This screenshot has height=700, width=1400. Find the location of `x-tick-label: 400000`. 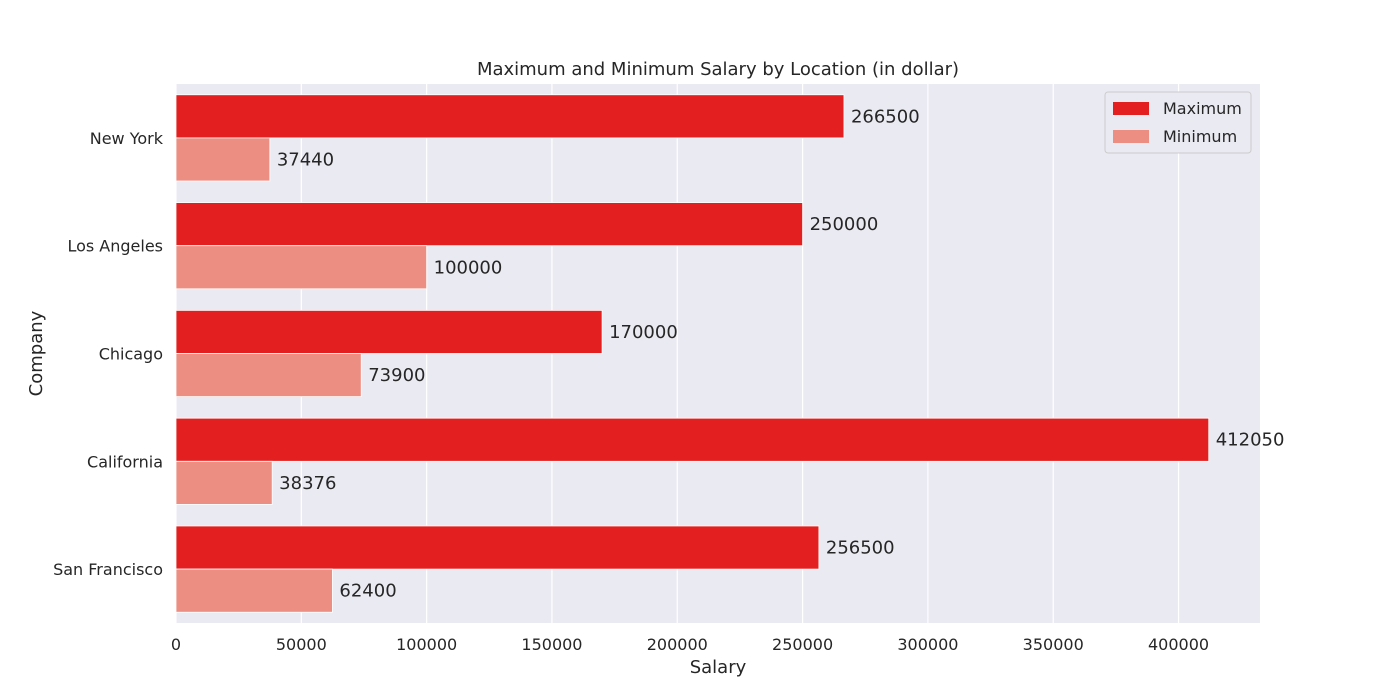

x-tick-label: 400000 is located at coordinates (1178, 644).